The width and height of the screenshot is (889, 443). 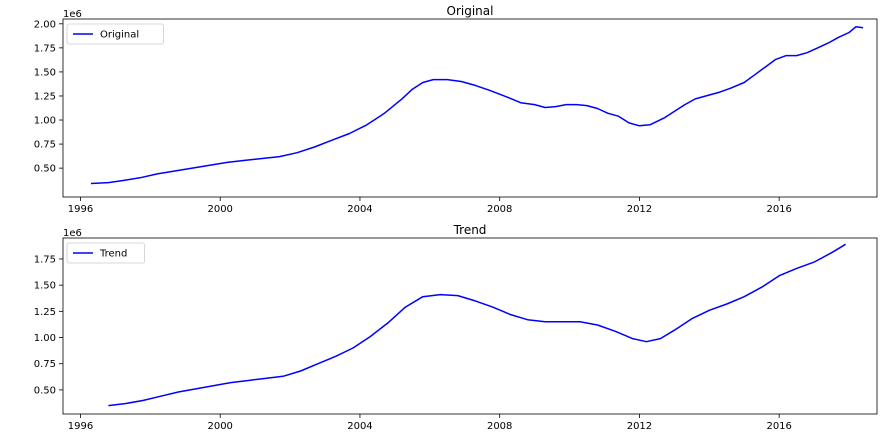 What do you see at coordinates (45, 24) in the screenshot?
I see `y-tick-label: 2.00` at bounding box center [45, 24].